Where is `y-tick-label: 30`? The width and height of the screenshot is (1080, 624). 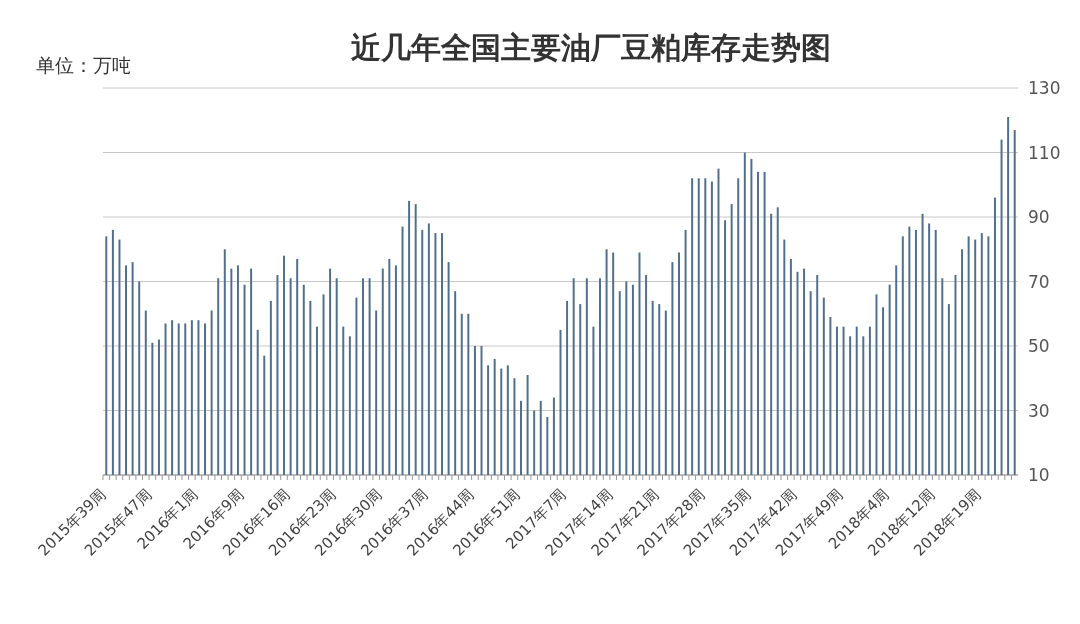
y-tick-label: 30 is located at coordinates (1039, 410).